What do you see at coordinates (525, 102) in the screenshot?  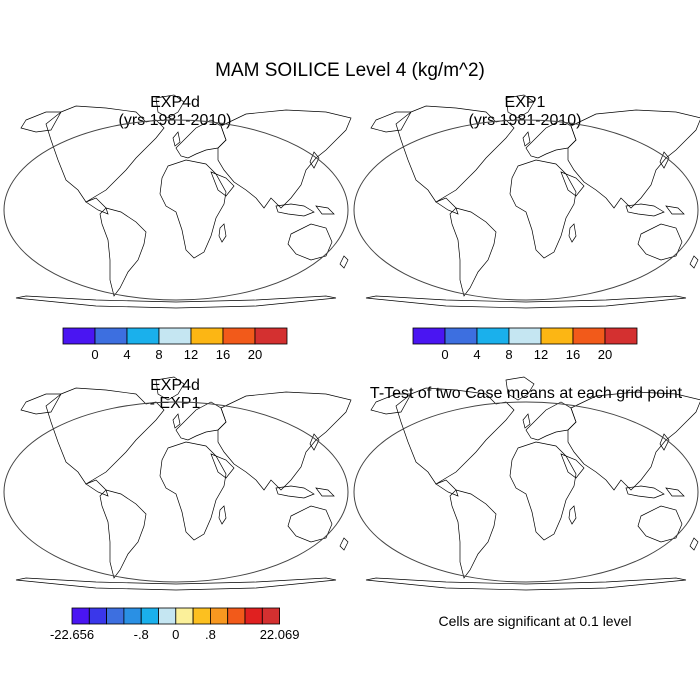 I see `panel-title-line1: EXP1` at bounding box center [525, 102].